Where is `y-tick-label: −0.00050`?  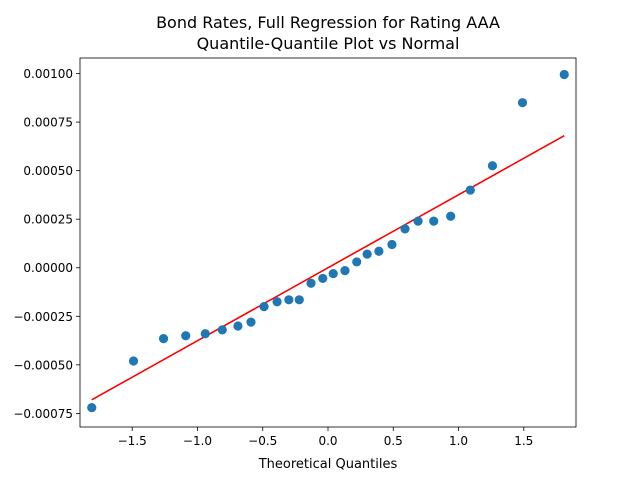
y-tick-label: −0.00050 is located at coordinates (43, 365).